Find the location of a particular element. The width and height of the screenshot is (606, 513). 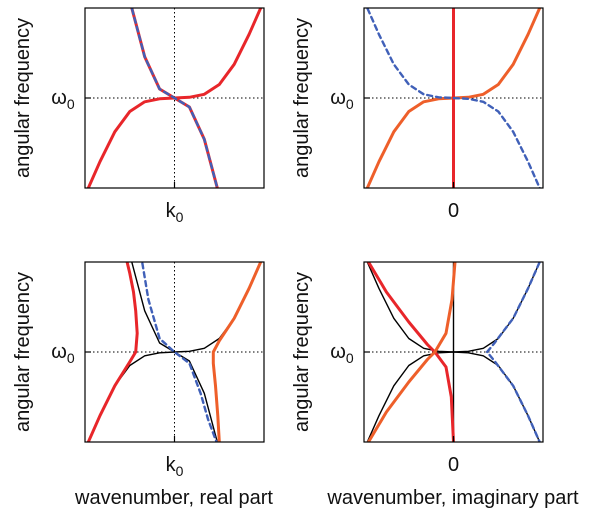

x-axis-label-real: wavenumber, real part is located at coordinates (173, 498).